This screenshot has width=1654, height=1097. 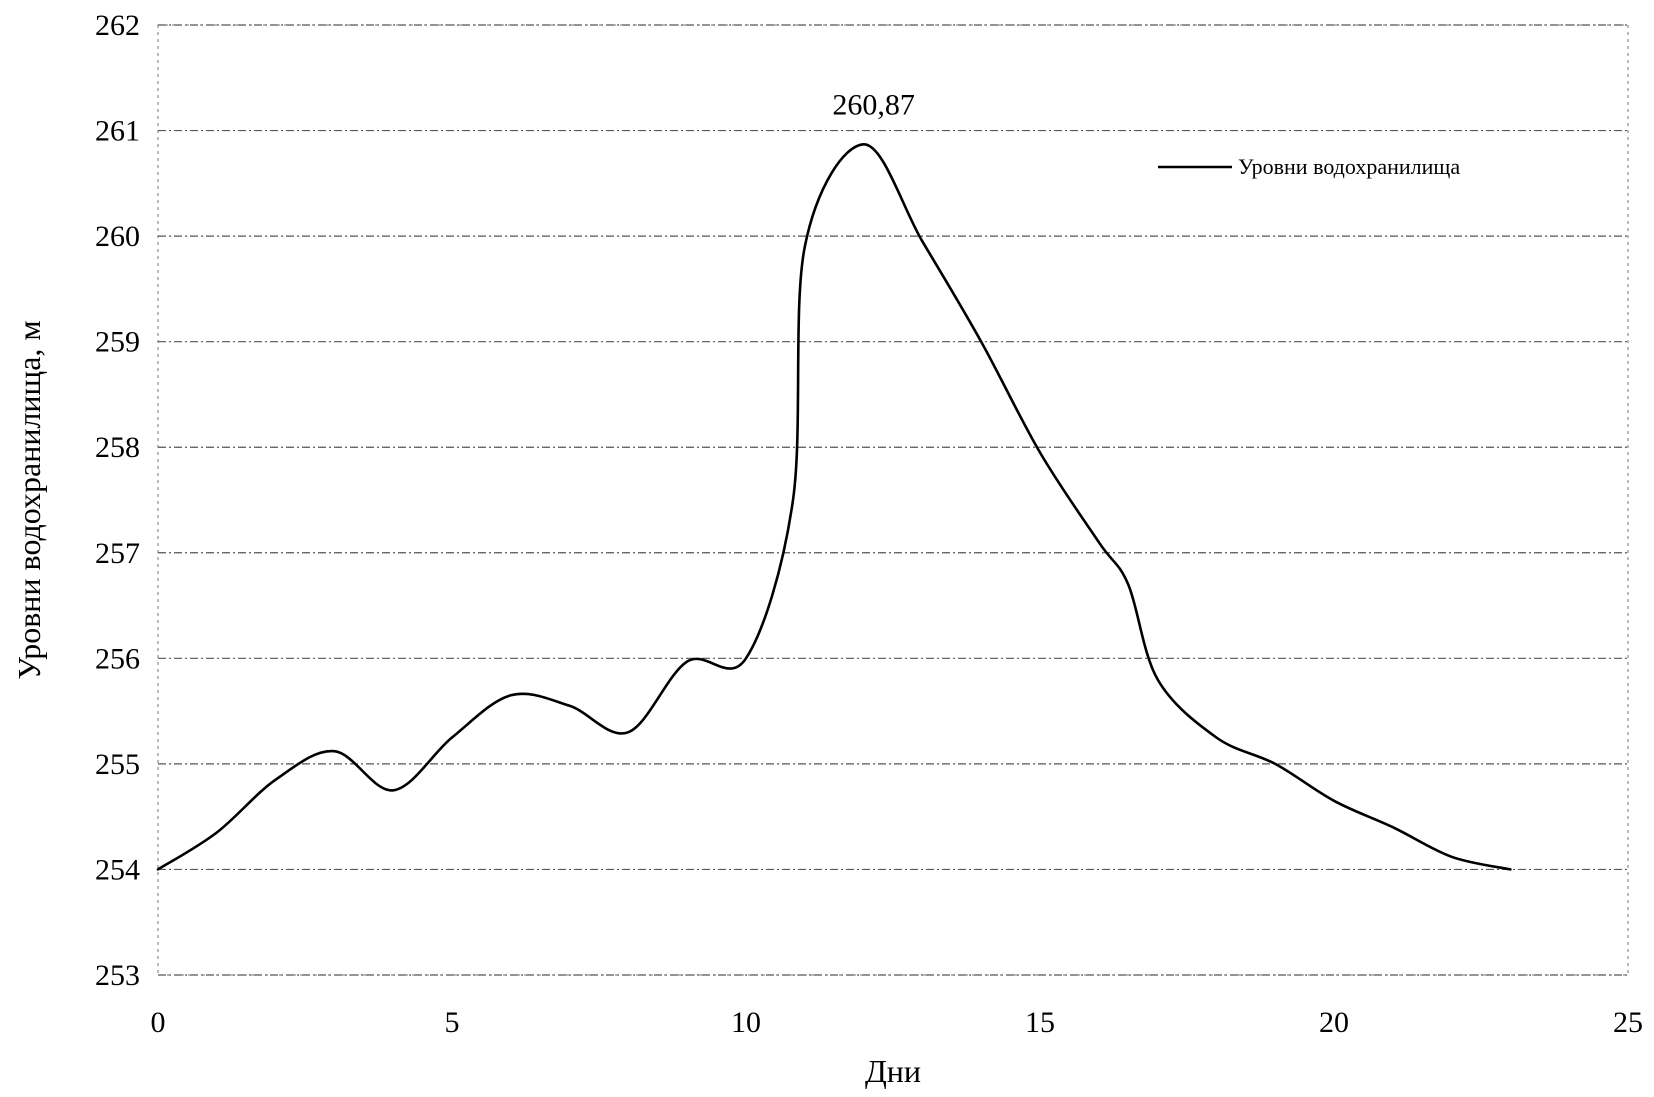 I want to click on x-axis-title: Дни, so click(x=893, y=1071).